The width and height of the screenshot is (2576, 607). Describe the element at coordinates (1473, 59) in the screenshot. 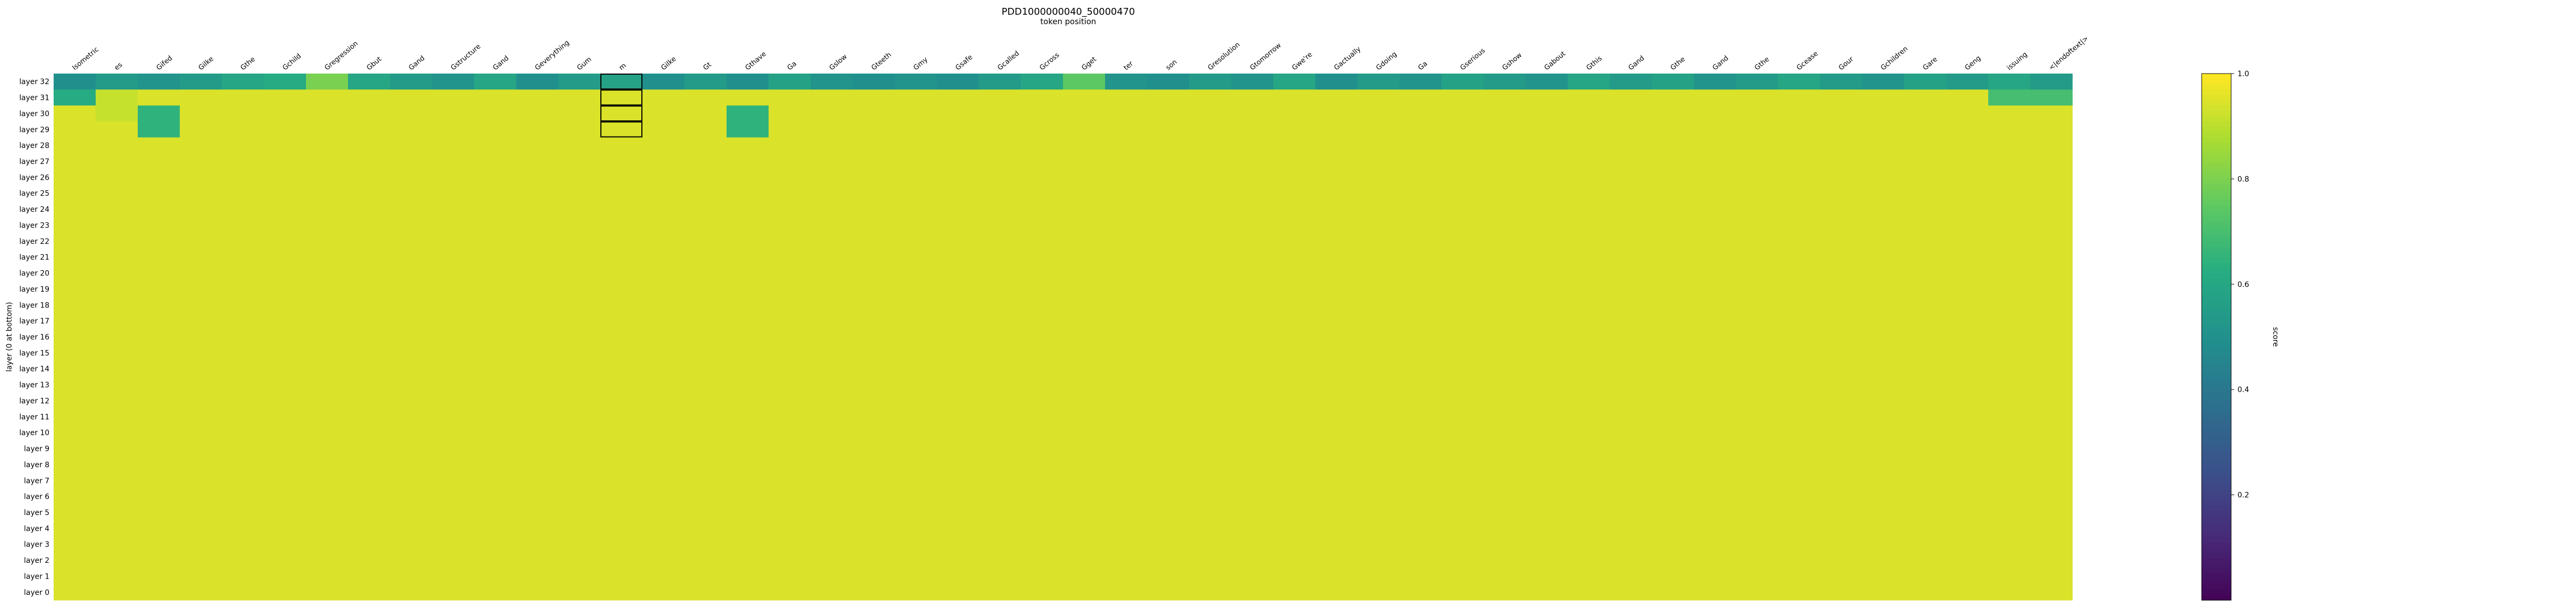

I see `x-tick-label: Gserious` at that location.